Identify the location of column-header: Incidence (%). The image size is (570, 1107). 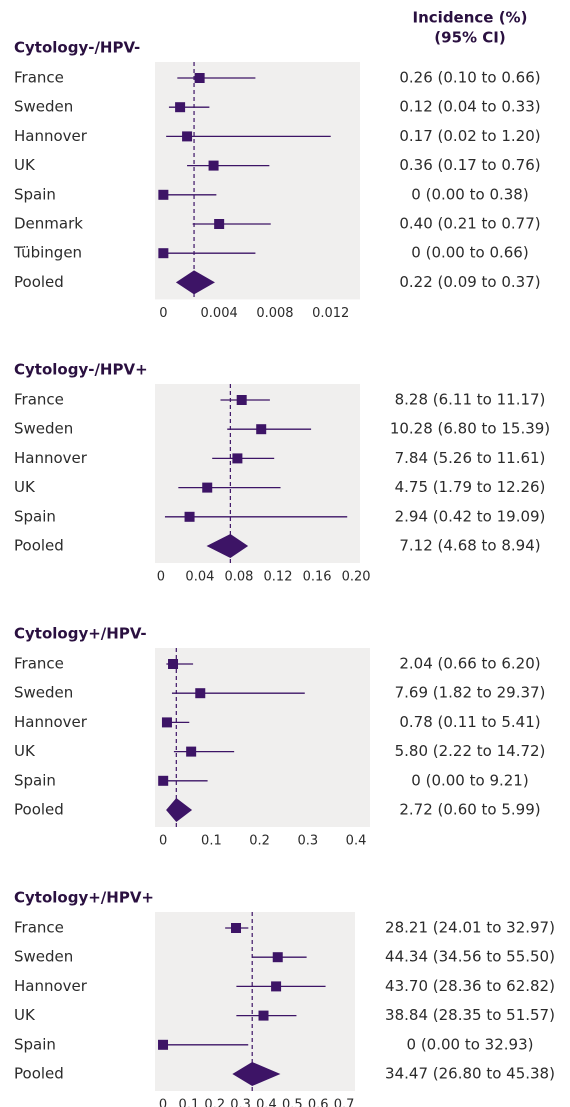
(470, 18).